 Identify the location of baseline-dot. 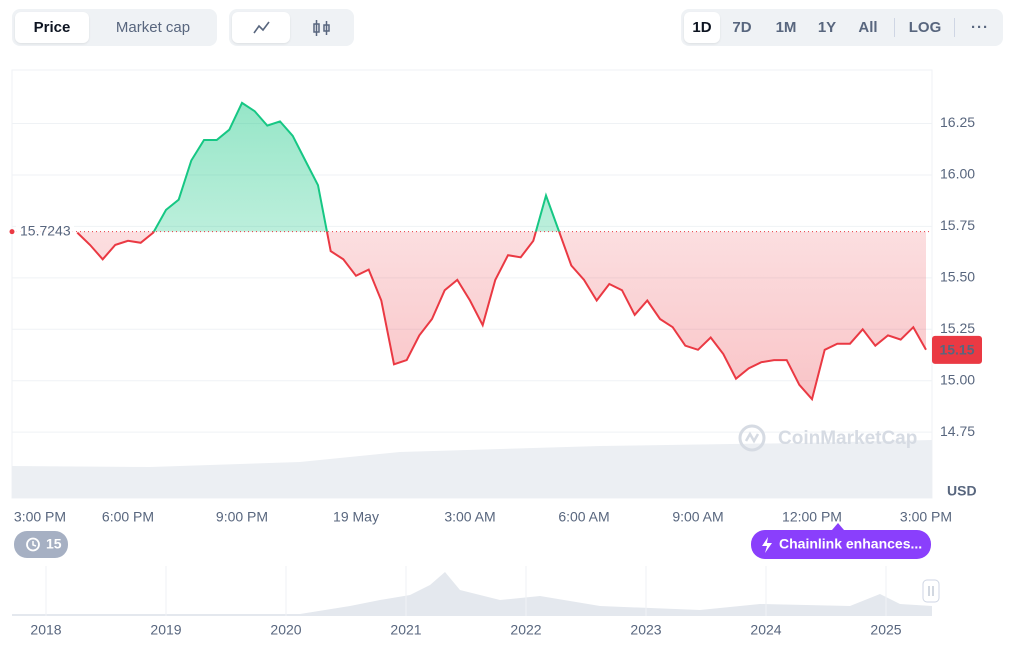
(12, 232).